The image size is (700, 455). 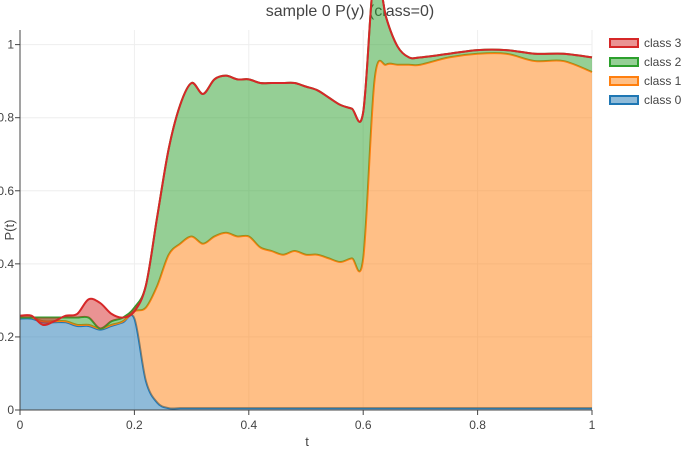 I want to click on legend-label-class-2: class 2, so click(x=663, y=62).